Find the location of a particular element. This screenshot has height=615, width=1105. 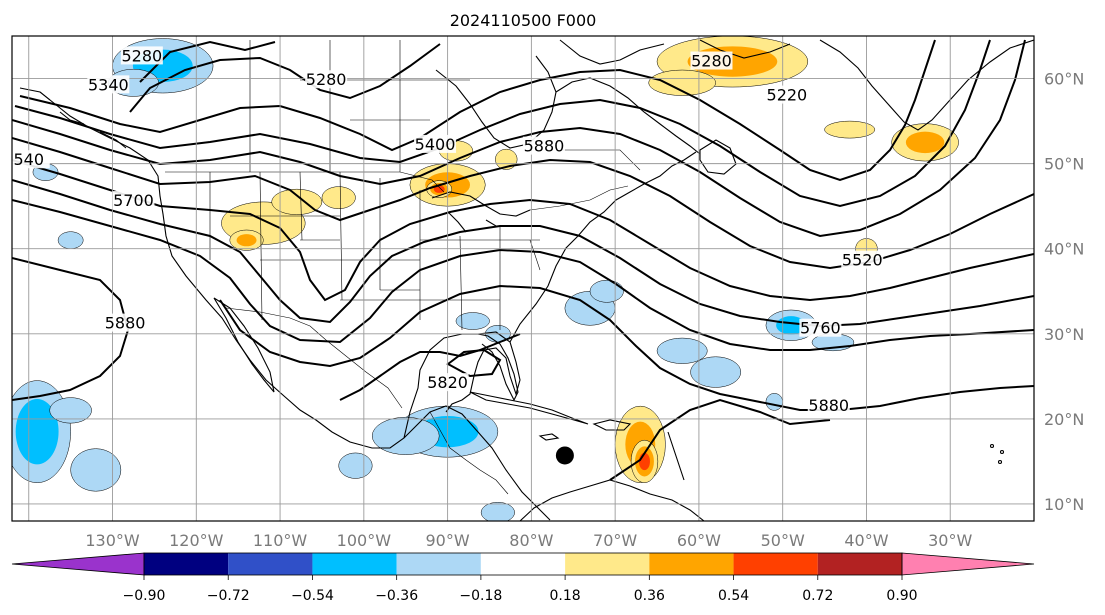

longitude-tick-label: 90°W is located at coordinates (448, 540).